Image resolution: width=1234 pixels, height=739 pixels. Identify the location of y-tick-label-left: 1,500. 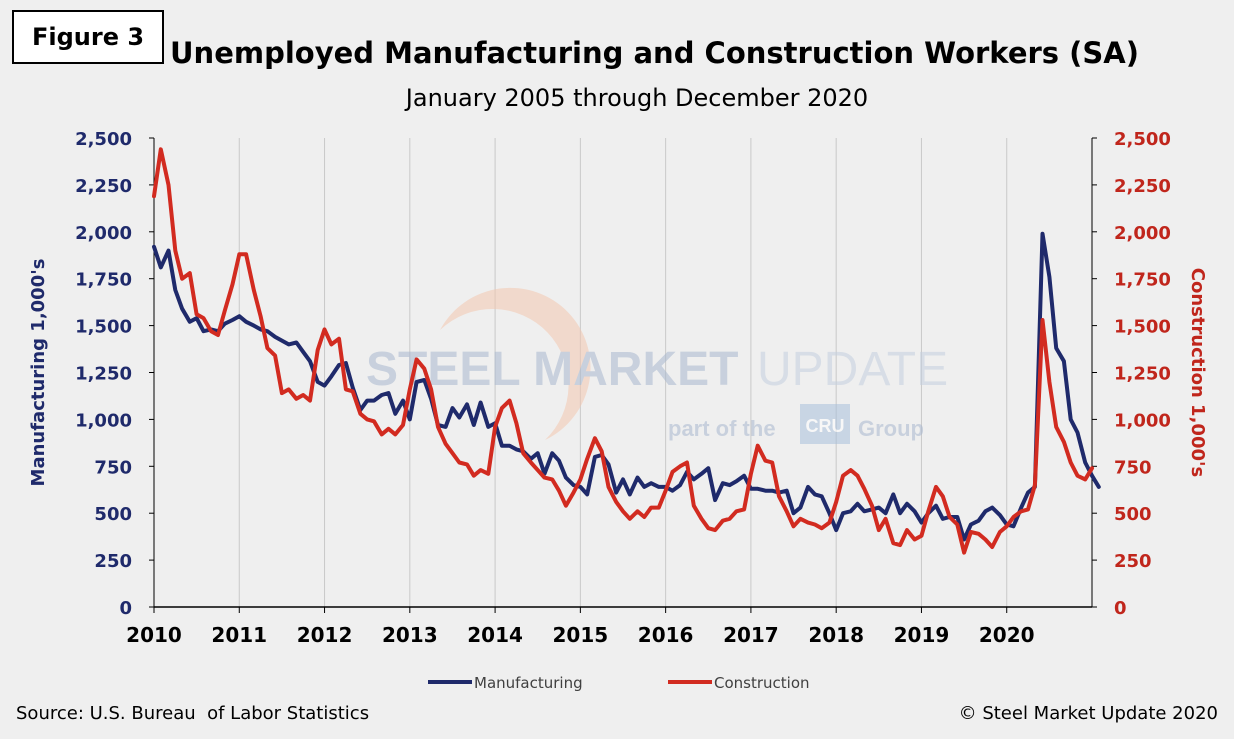
(103, 327).